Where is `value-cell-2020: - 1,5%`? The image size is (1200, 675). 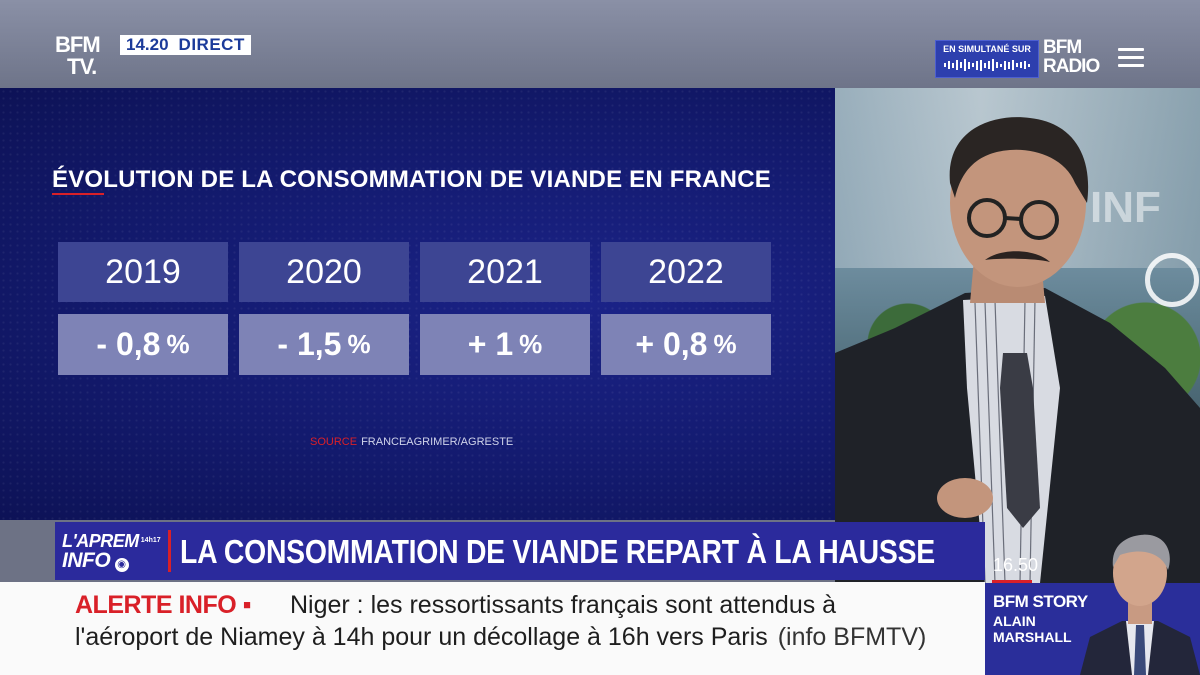 value-cell-2020: - 1,5% is located at coordinates (324, 344).